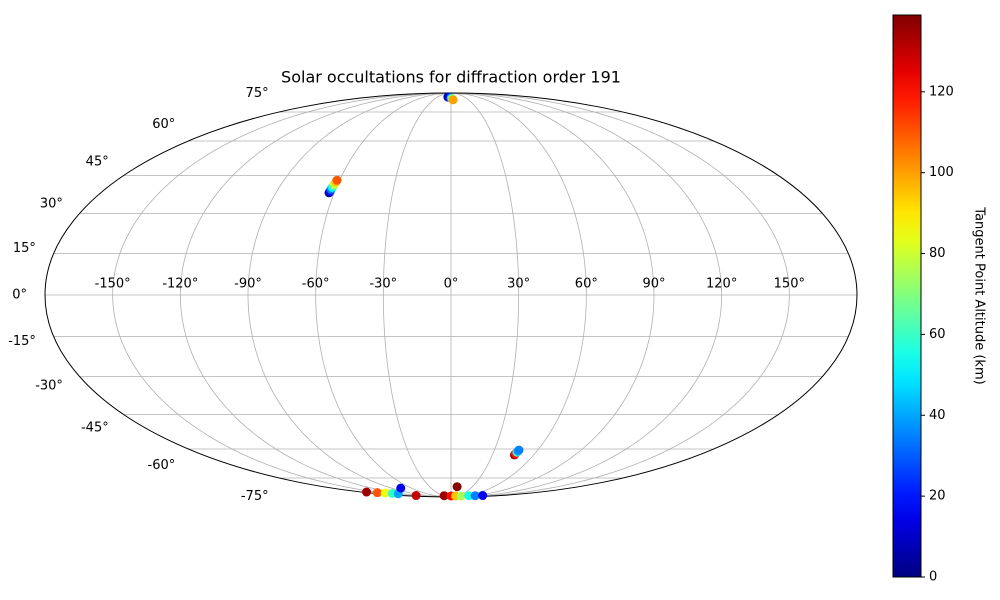  Describe the element at coordinates (518, 284) in the screenshot. I see `x-tick-label: 30°` at that location.